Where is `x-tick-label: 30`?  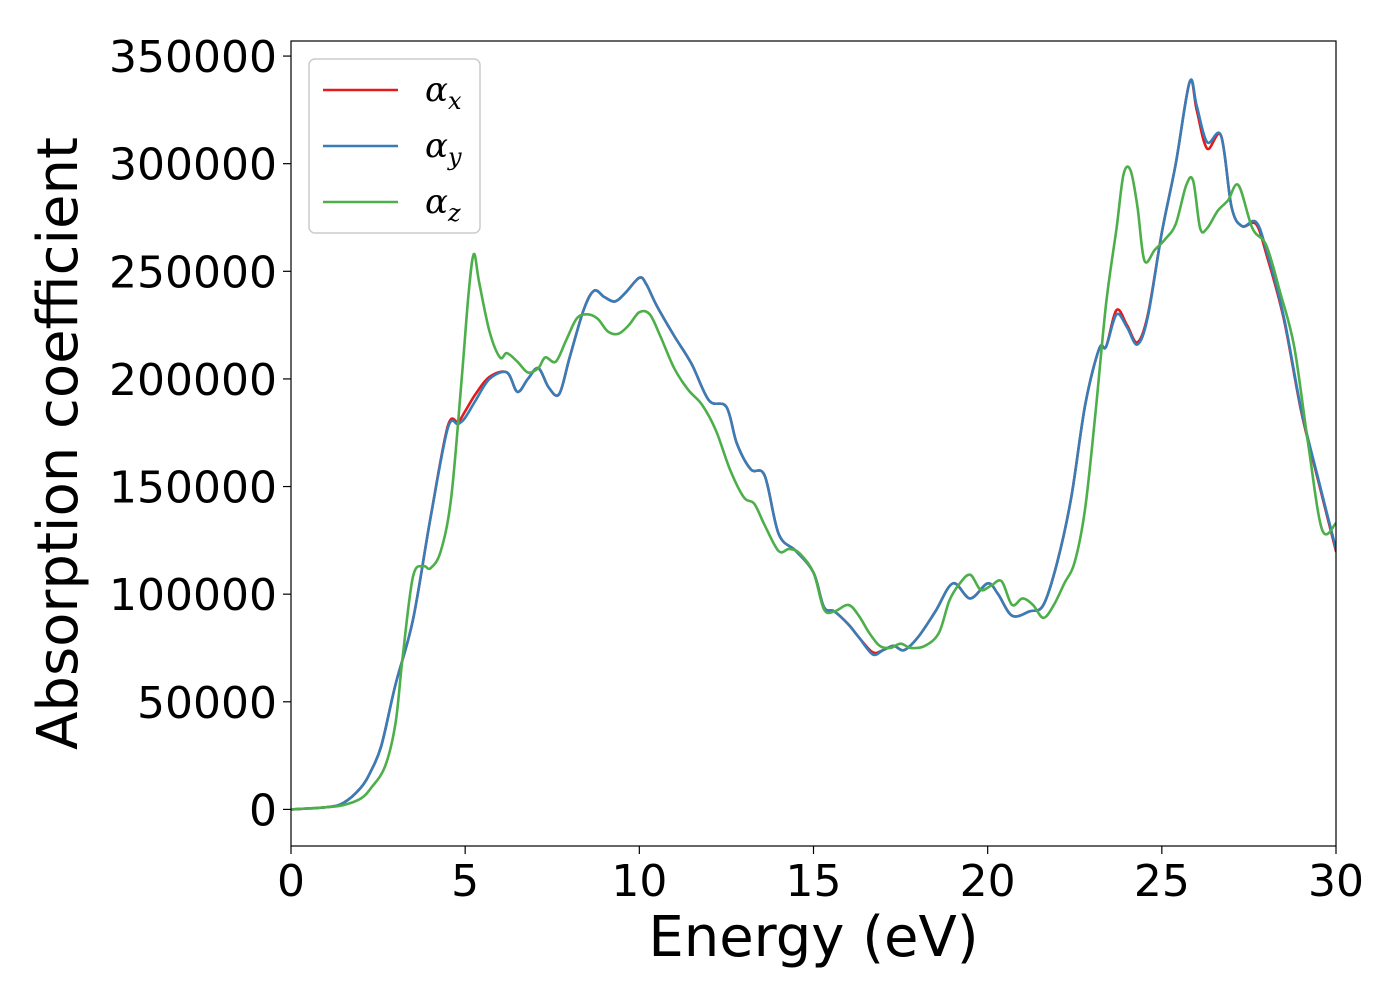 x-tick-label: 30 is located at coordinates (1336, 881).